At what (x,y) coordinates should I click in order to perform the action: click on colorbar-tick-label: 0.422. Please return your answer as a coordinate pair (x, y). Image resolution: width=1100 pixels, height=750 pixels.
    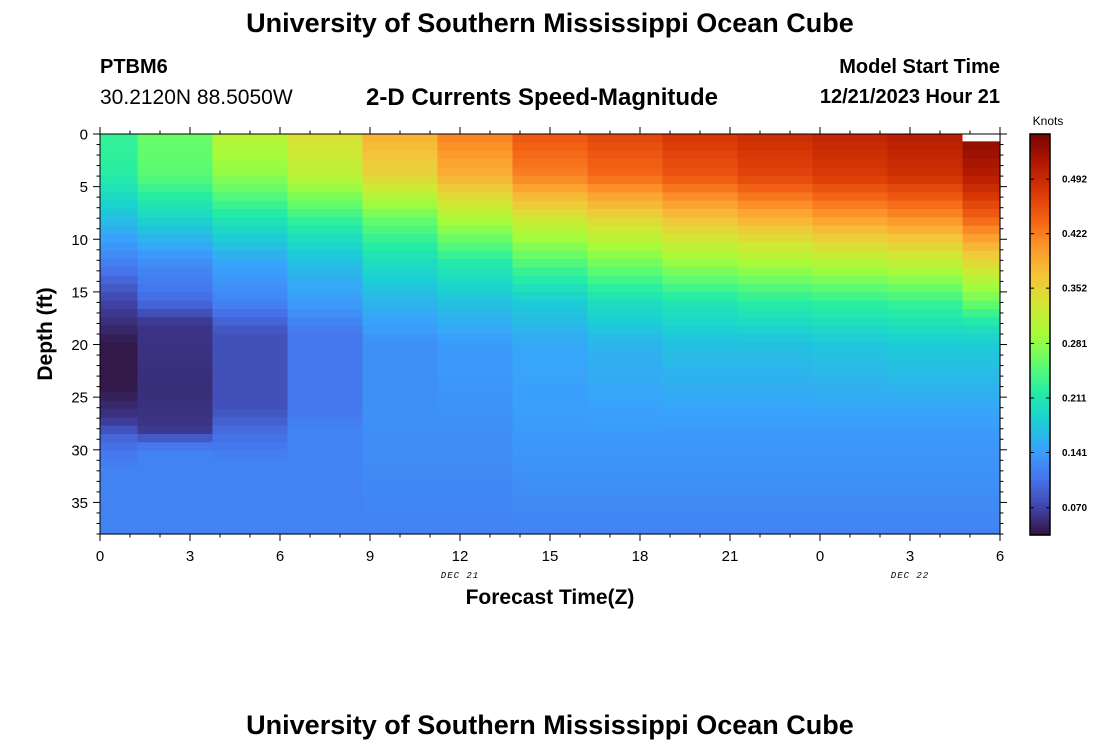
    Looking at the image, I should click on (1074, 234).